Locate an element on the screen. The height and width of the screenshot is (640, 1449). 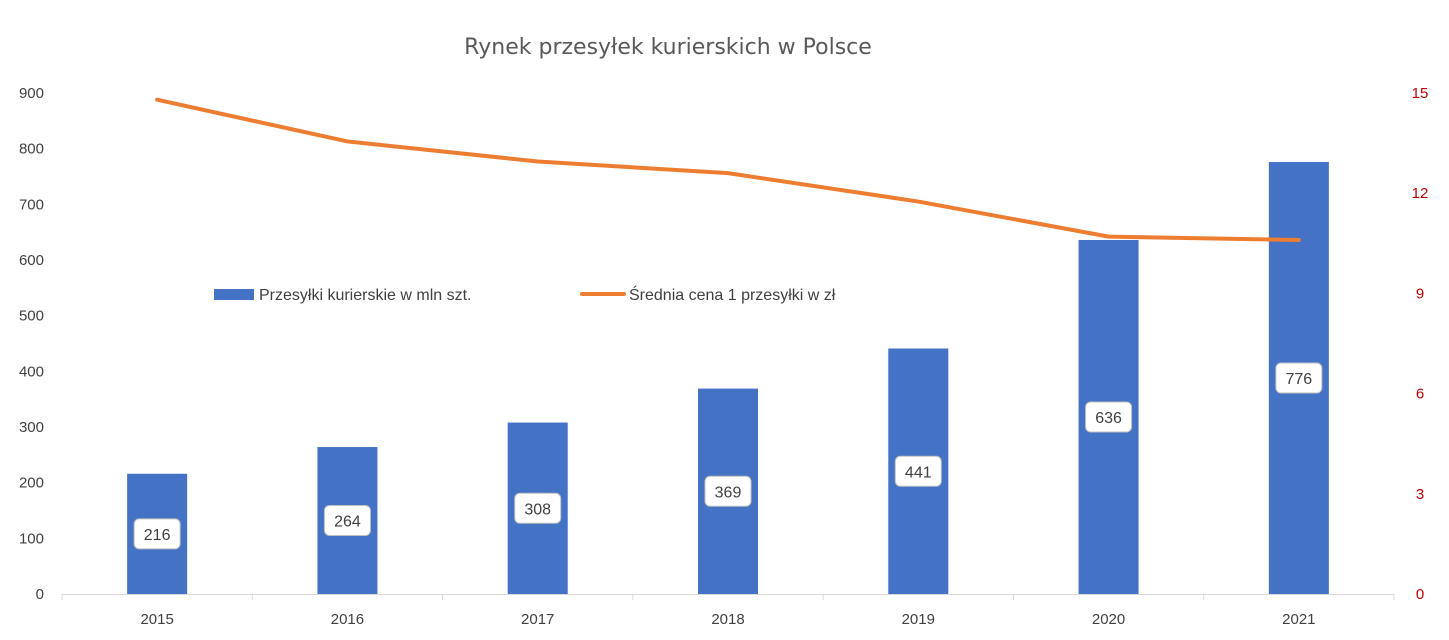
x-tick-label: 2018 is located at coordinates (727, 619).